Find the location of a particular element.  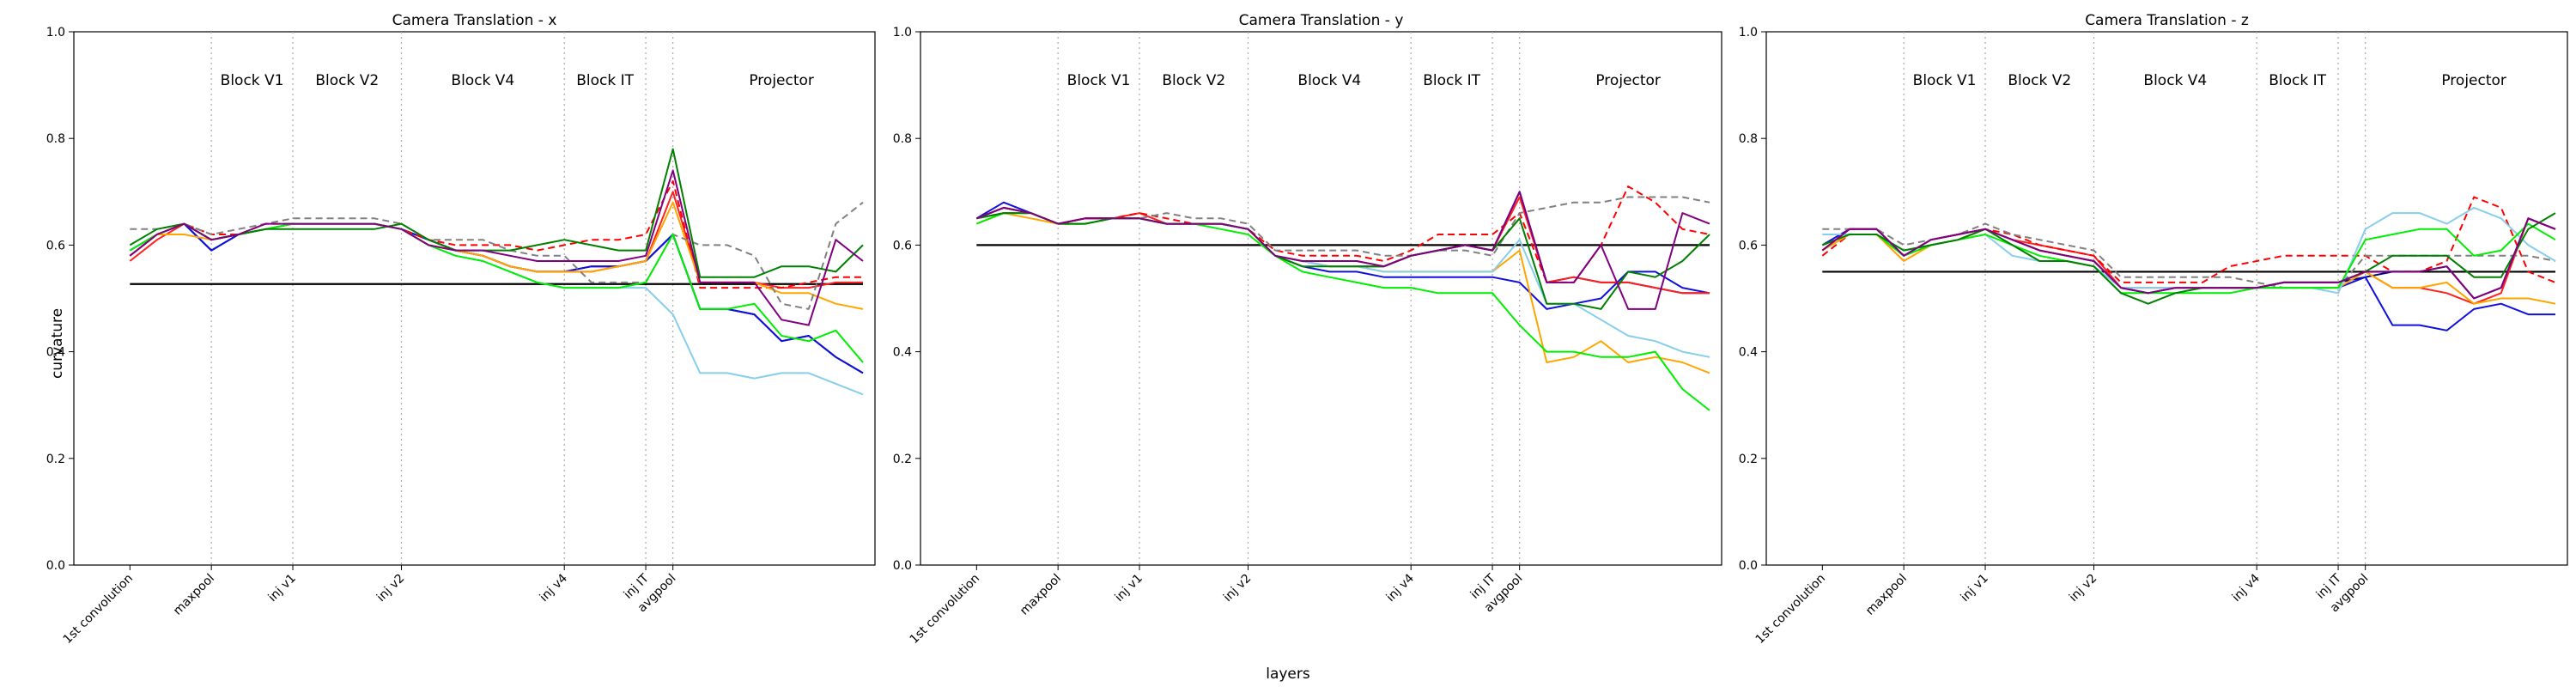

y-axis-label: curvature is located at coordinates (58, 343).